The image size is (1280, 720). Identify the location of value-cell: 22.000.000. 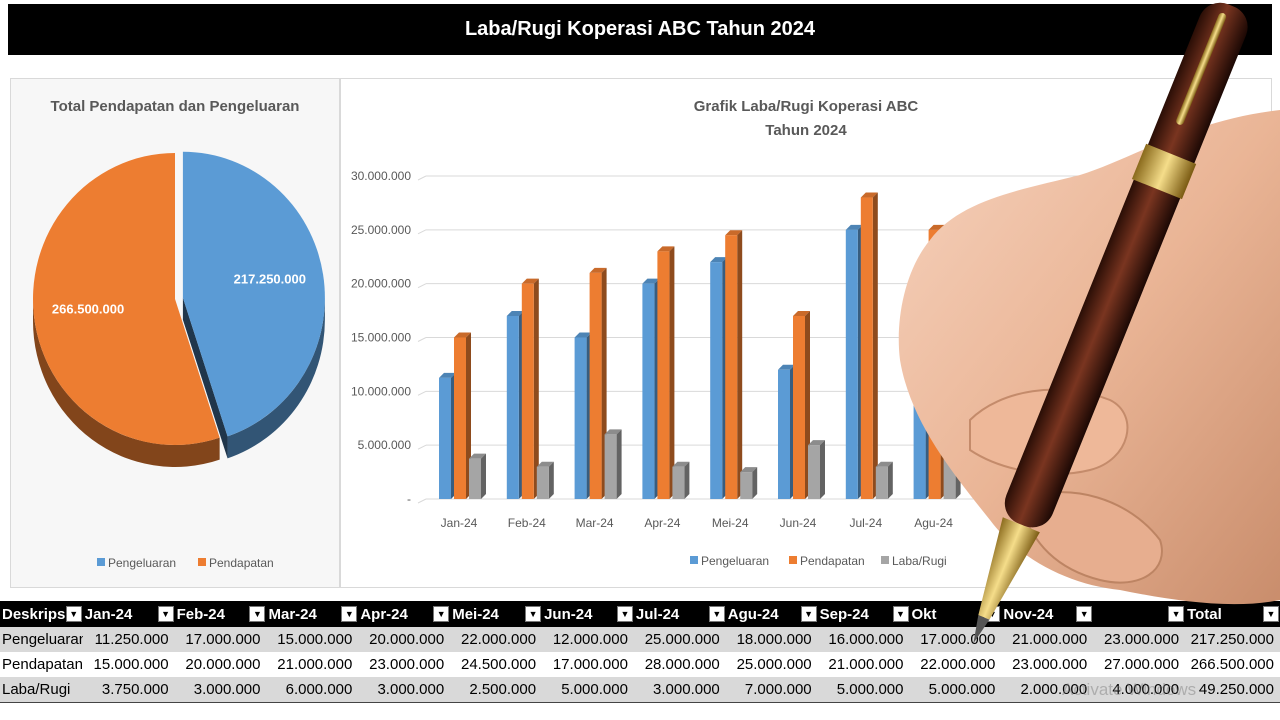
(955, 664).